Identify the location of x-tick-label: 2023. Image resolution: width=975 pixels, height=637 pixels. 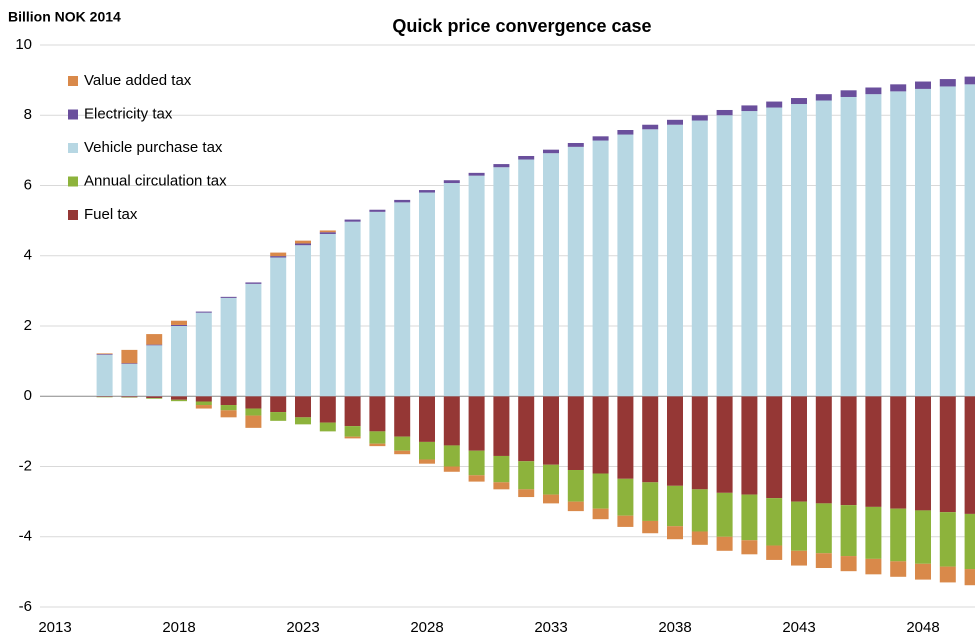
(302, 627).